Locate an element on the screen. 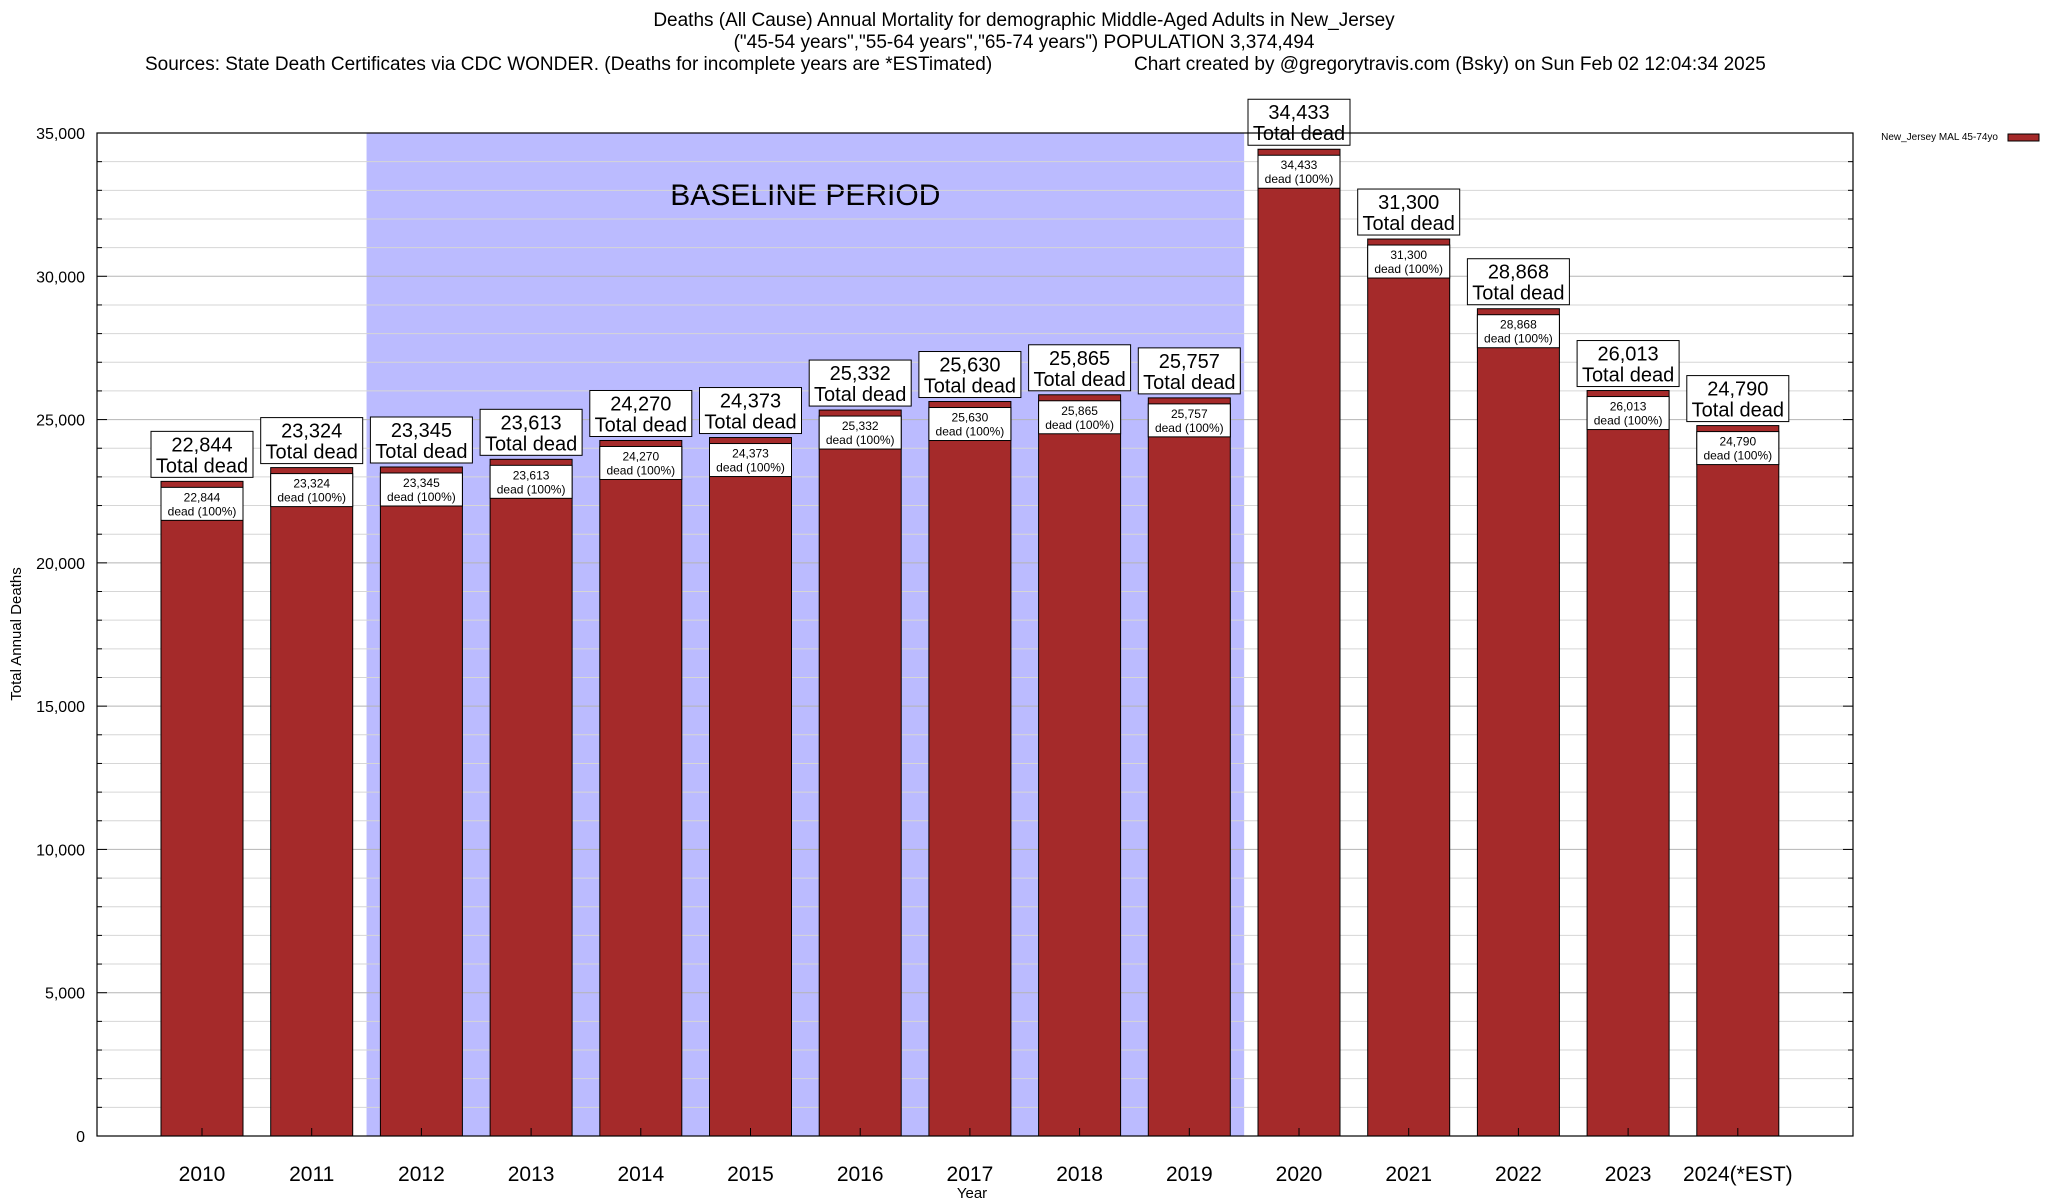 Image resolution: width=2048 pixels, height=1200 pixels. inner-label-box-2019 is located at coordinates (1189, 420).